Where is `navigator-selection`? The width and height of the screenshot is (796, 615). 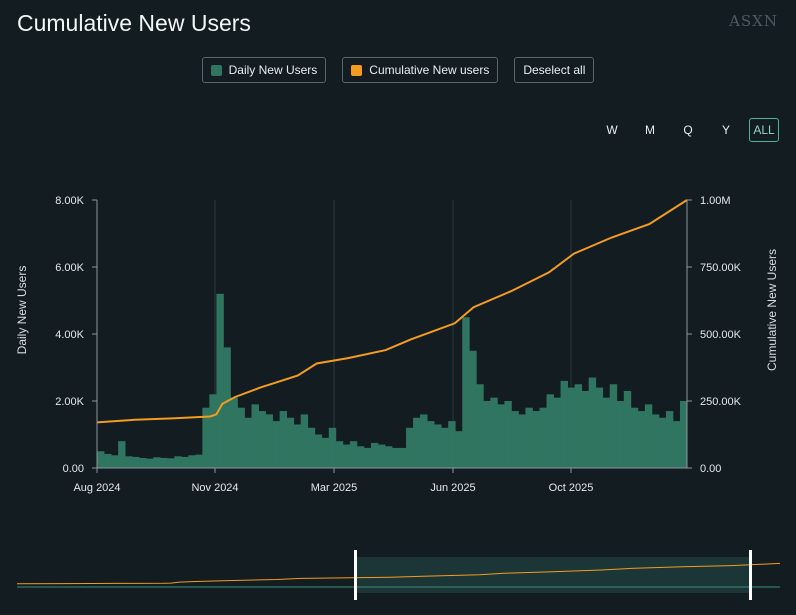
navigator-selection is located at coordinates (553, 575).